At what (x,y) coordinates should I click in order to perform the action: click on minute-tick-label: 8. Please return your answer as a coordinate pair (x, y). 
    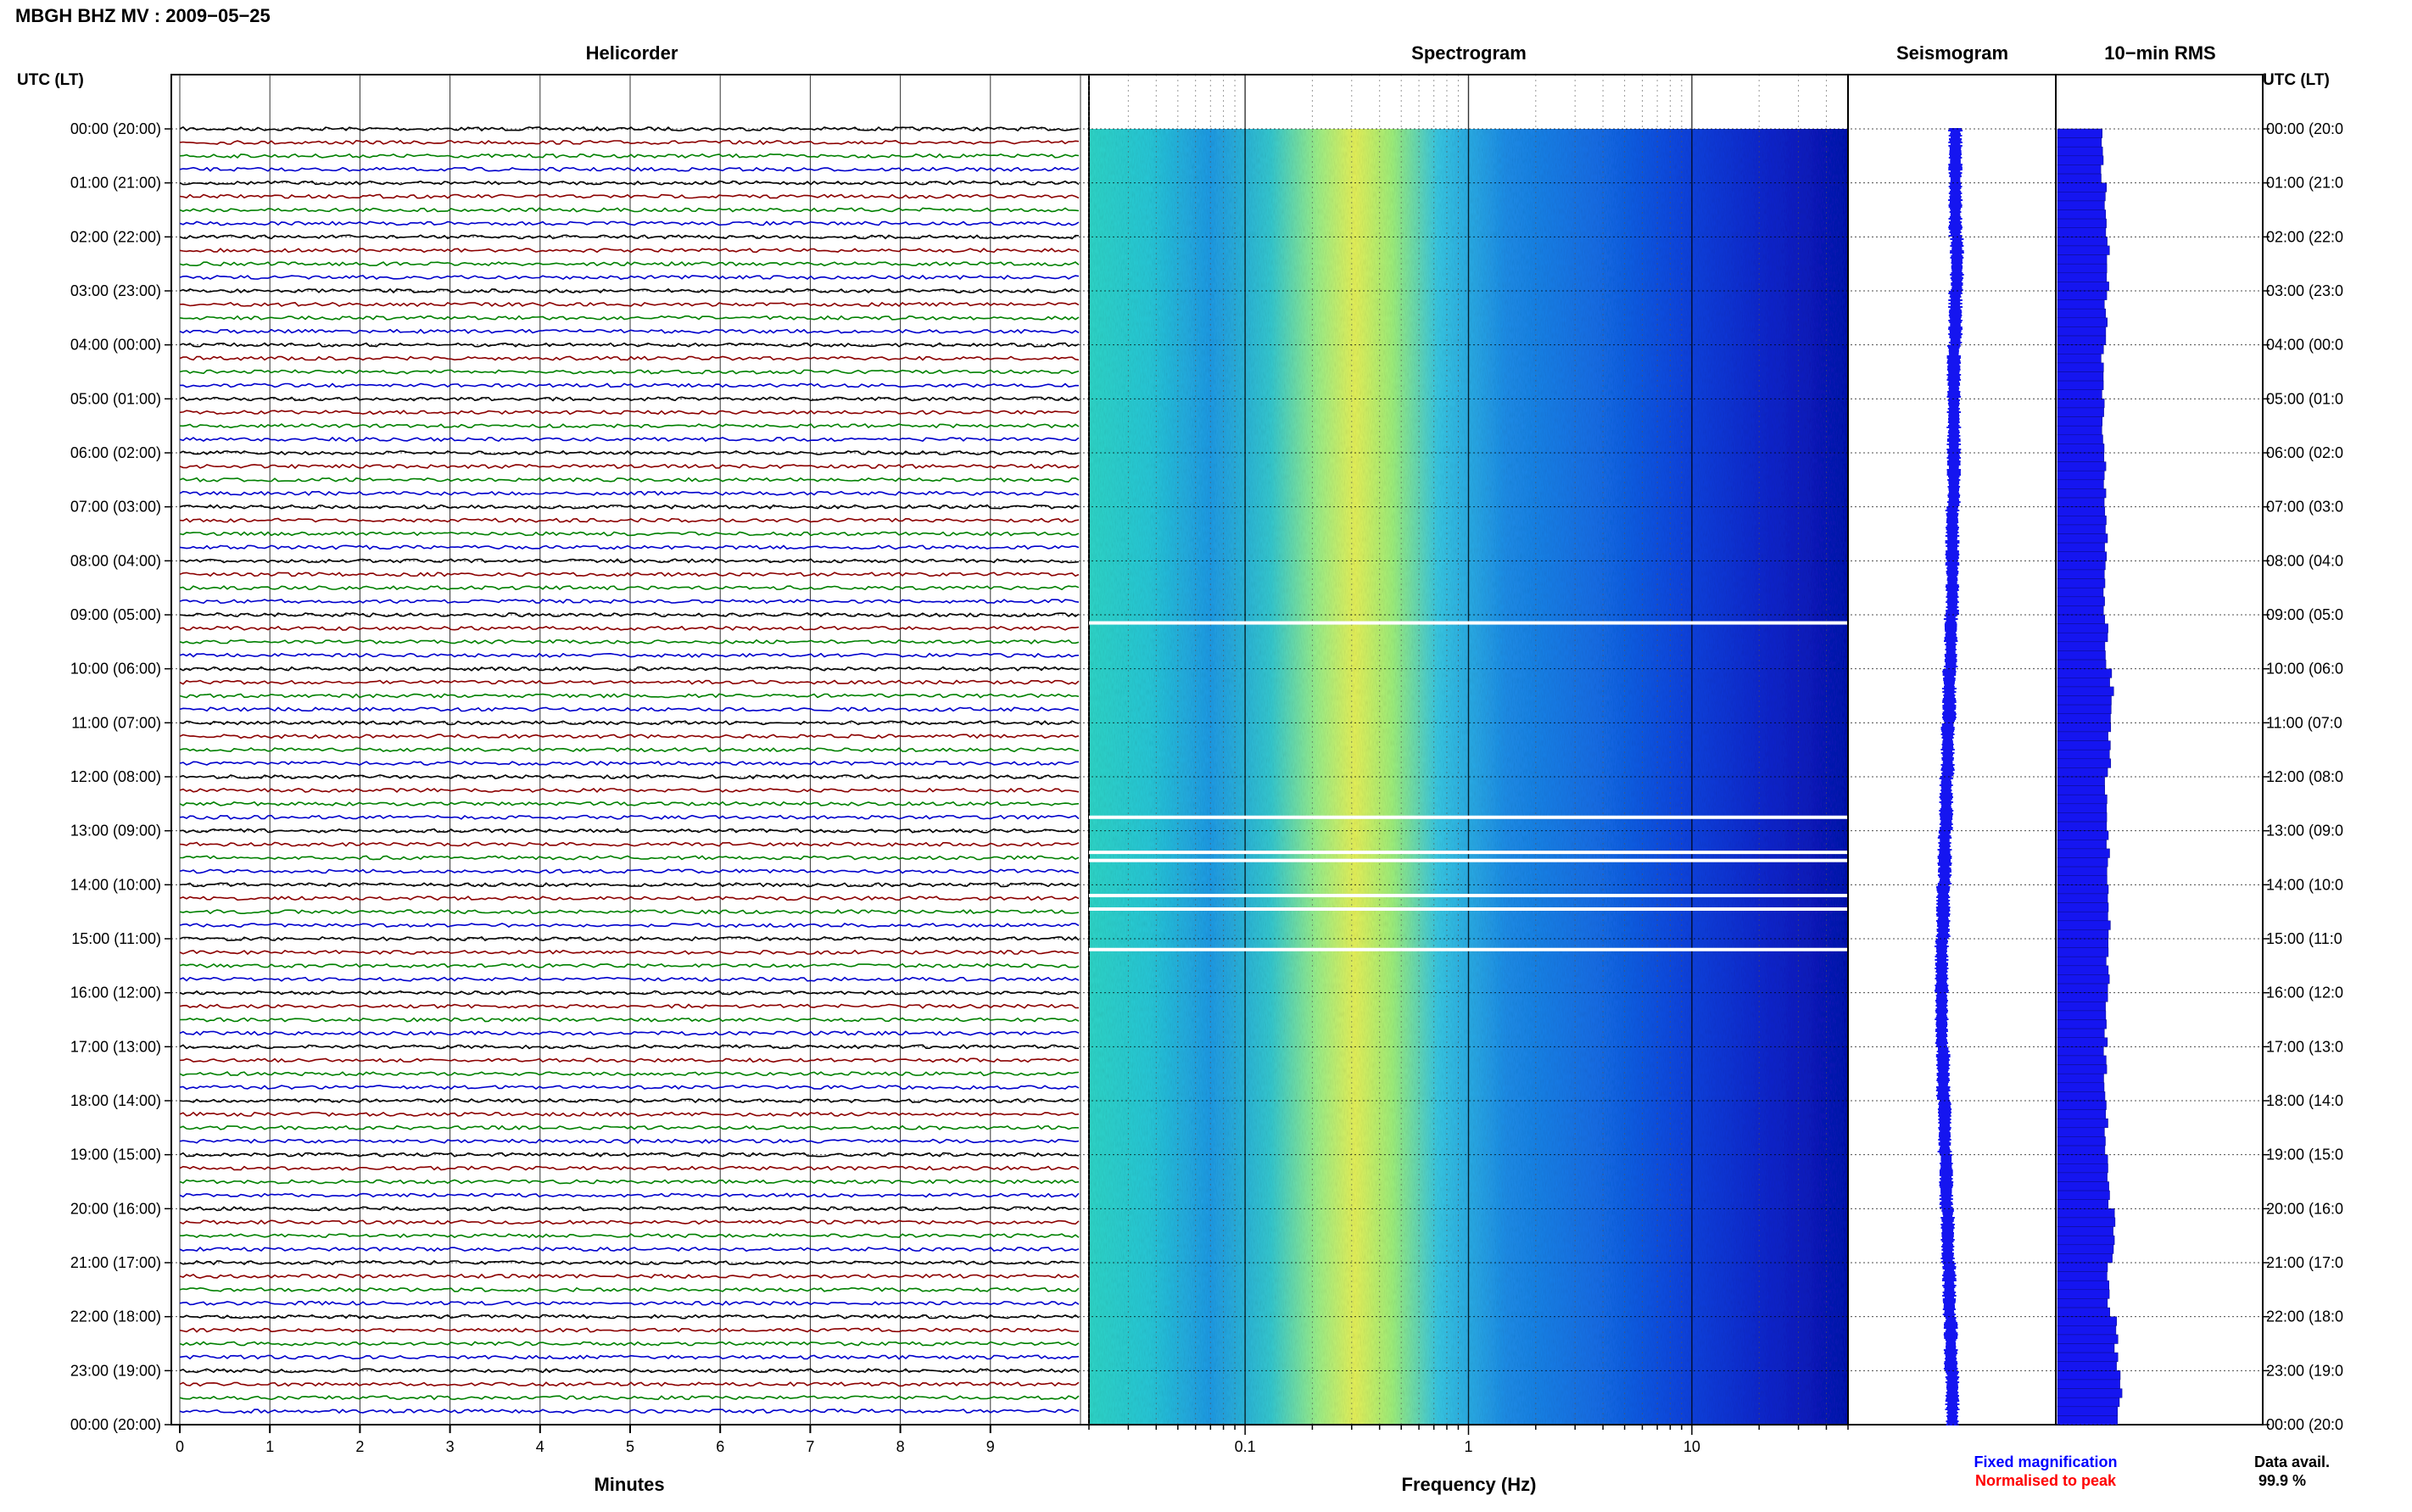
    Looking at the image, I should click on (900, 1446).